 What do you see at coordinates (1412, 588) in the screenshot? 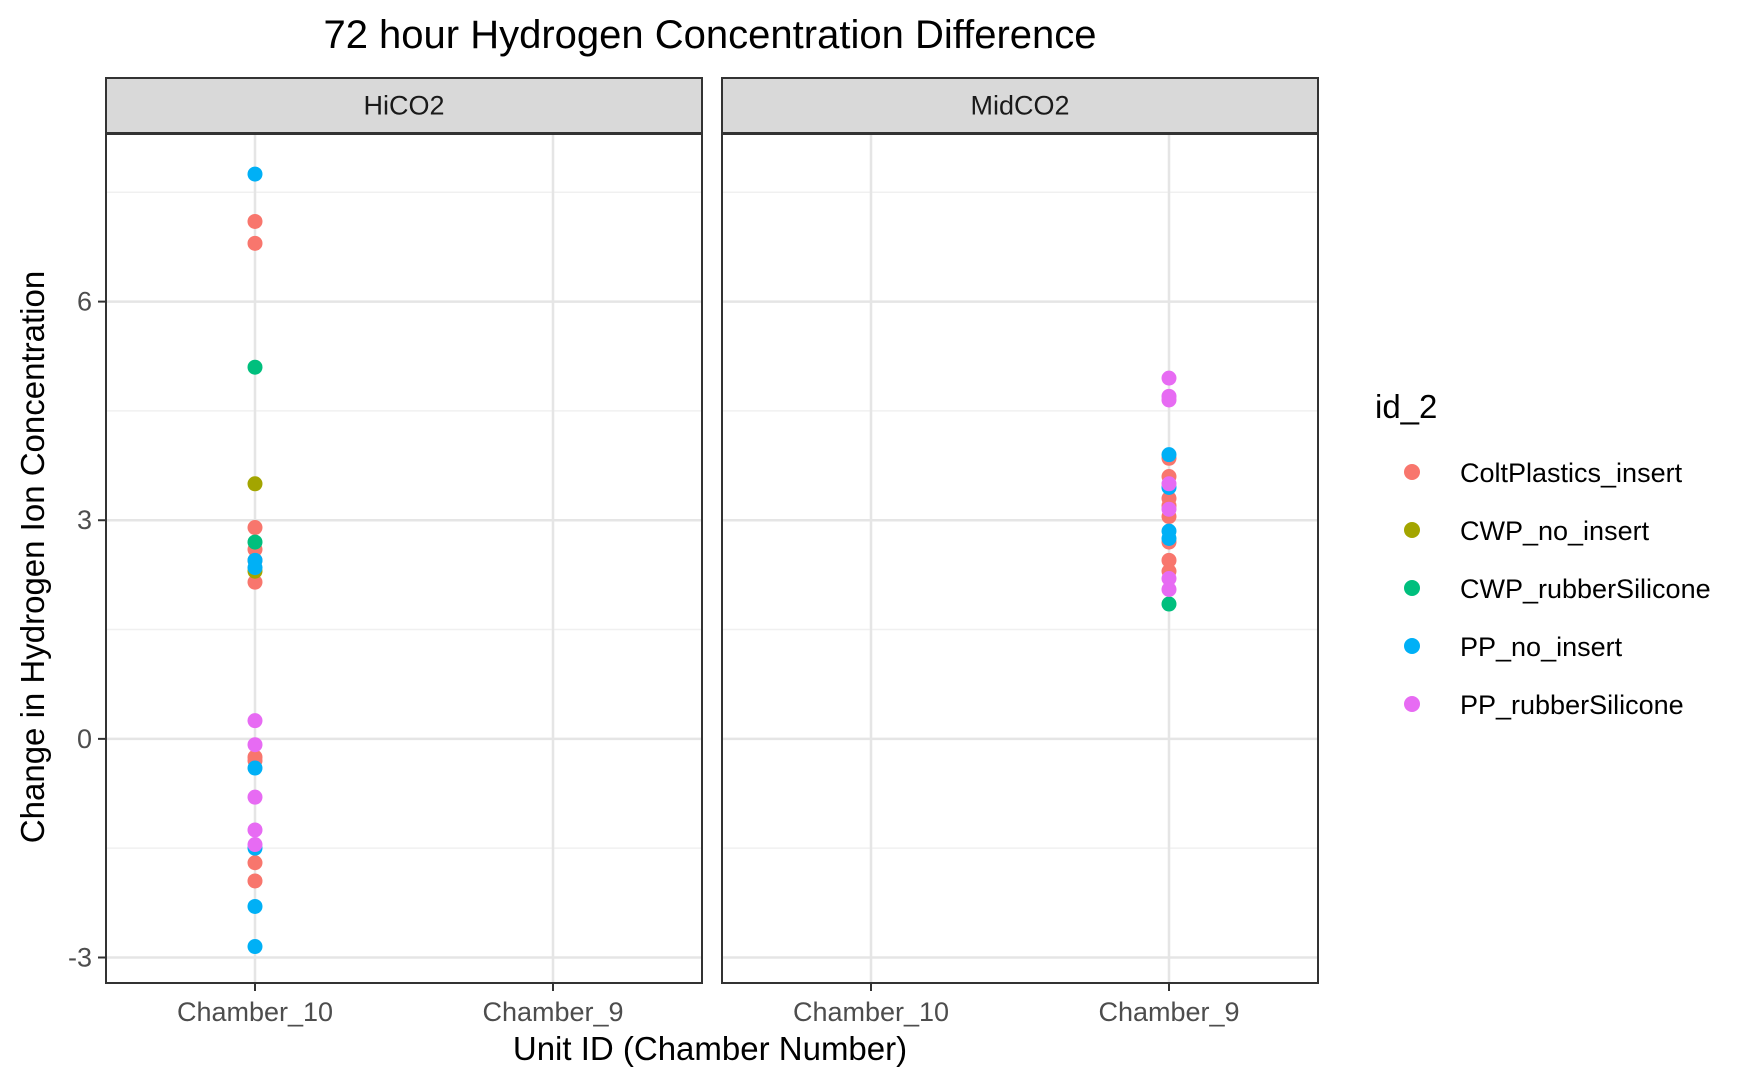
I see `legend-key-CWP_rubberSilicone` at bounding box center [1412, 588].